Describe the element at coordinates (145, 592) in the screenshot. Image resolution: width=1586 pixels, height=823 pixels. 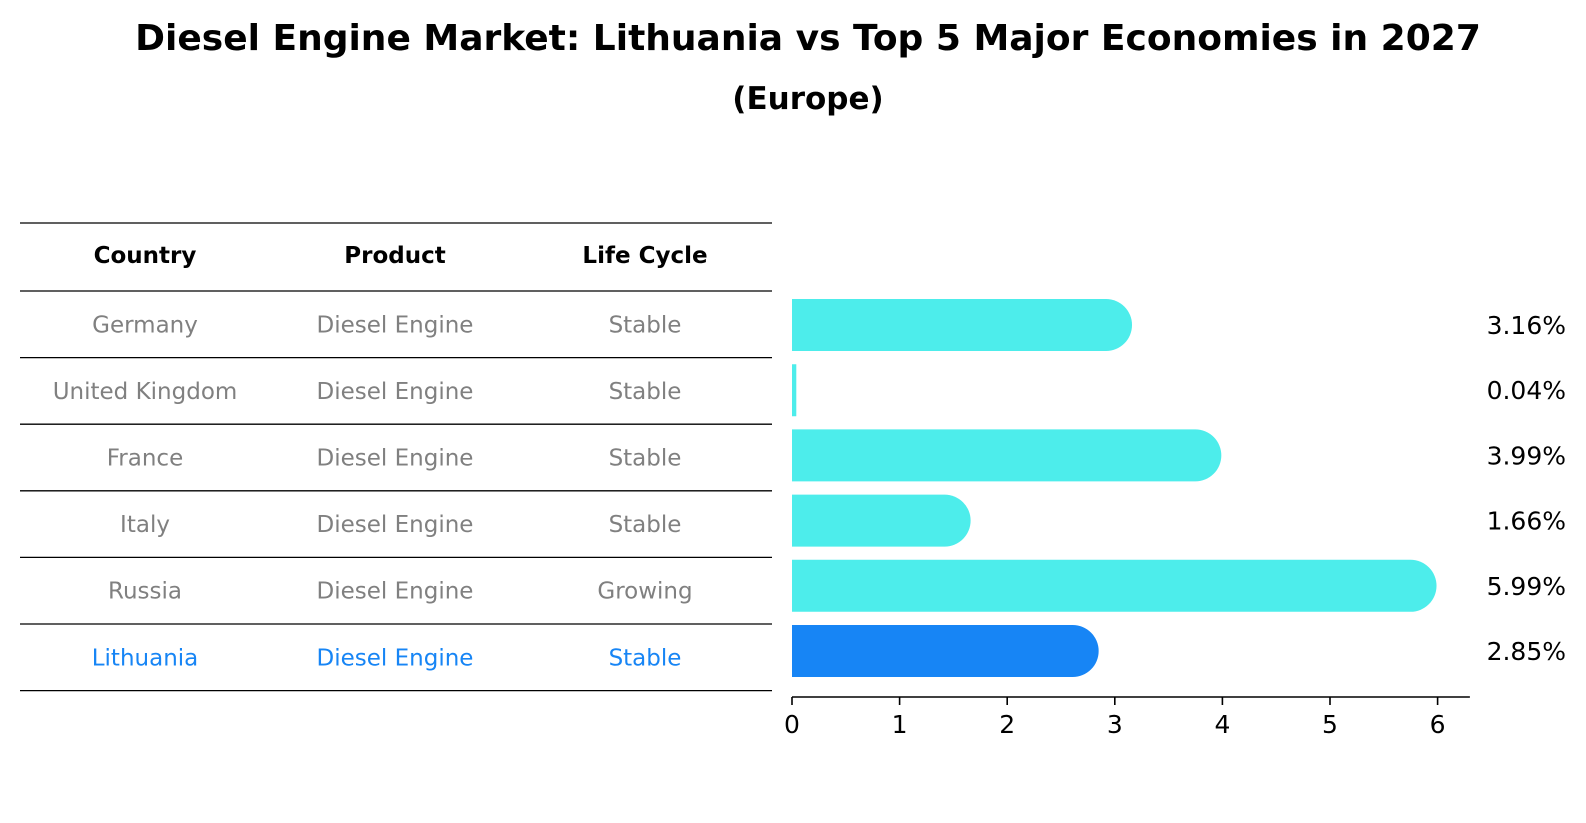
I see `table-cell-country: Russia` at that location.